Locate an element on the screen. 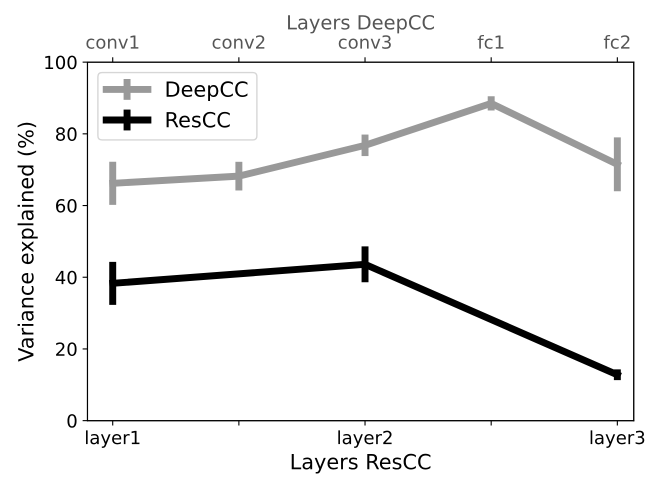 This screenshot has height=478, width=648. y-tick-label: 40 is located at coordinates (66, 277).